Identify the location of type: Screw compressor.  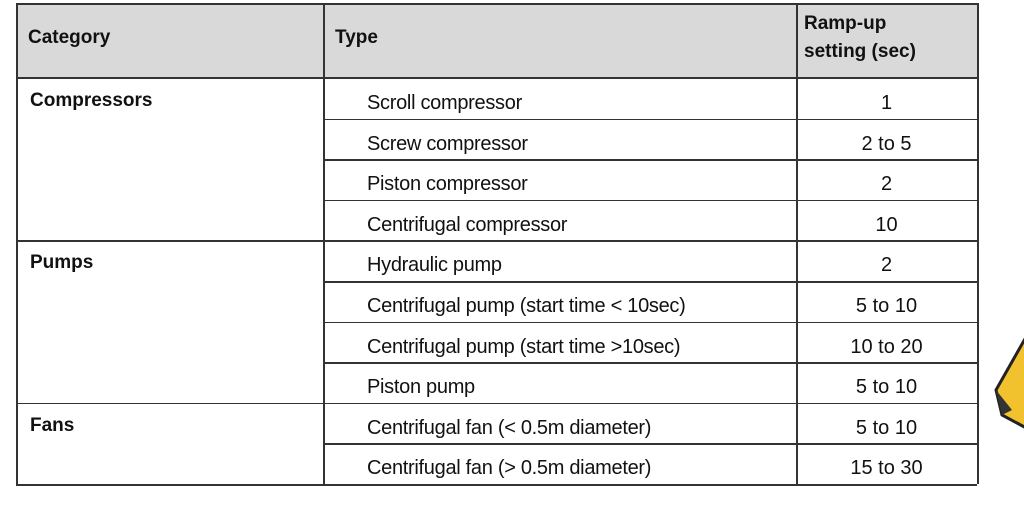
(447, 143).